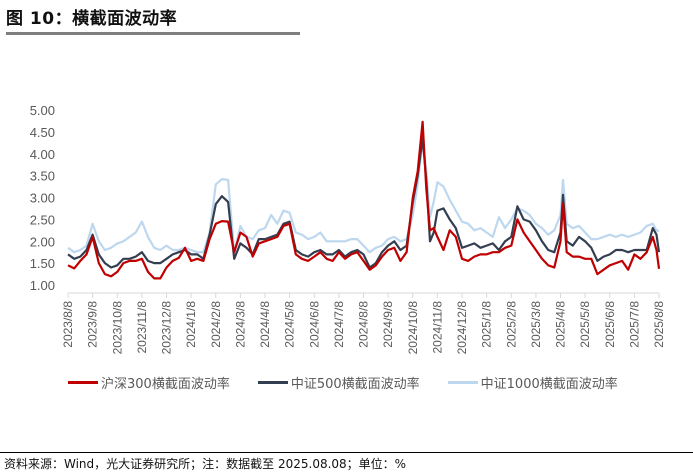 This screenshot has height=474, width=693. I want to click on y-tick-label: 3.50, so click(42, 176).